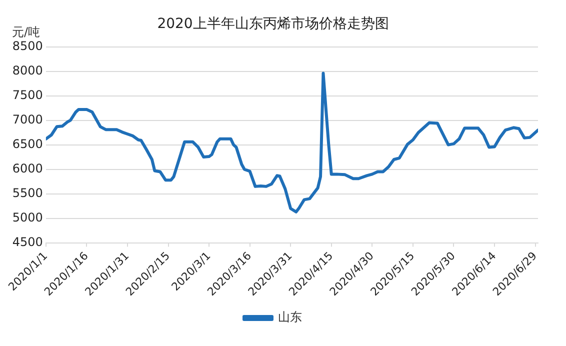  I want to click on legend-label: 山东, so click(290, 317).